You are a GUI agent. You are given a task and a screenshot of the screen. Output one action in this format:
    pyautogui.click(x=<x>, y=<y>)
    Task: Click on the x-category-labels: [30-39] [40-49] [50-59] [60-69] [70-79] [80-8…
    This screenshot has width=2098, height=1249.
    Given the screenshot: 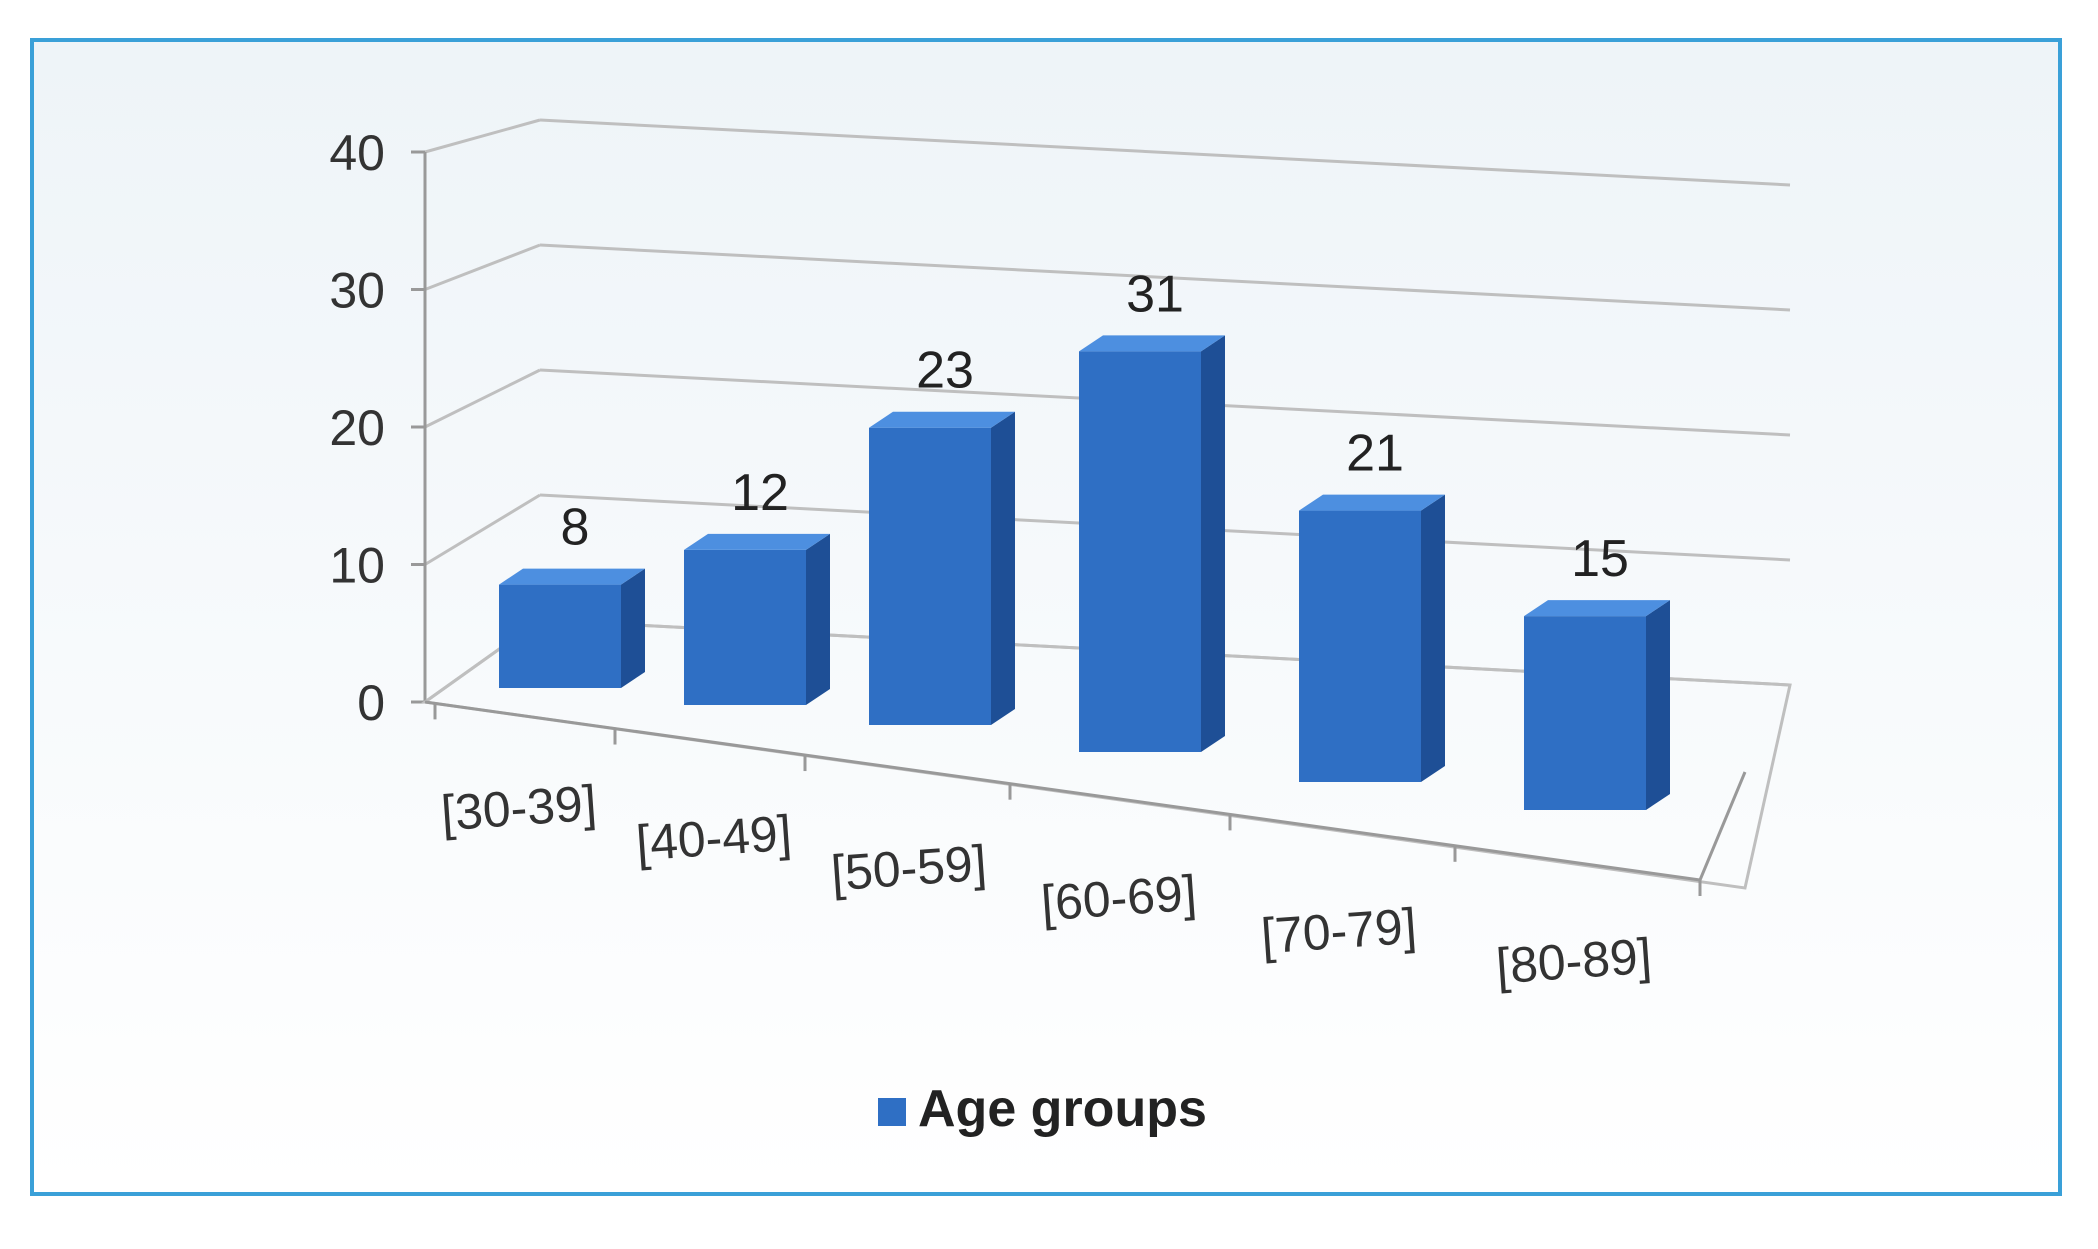 What is the action you would take?
    pyautogui.click(x=1046, y=885)
    